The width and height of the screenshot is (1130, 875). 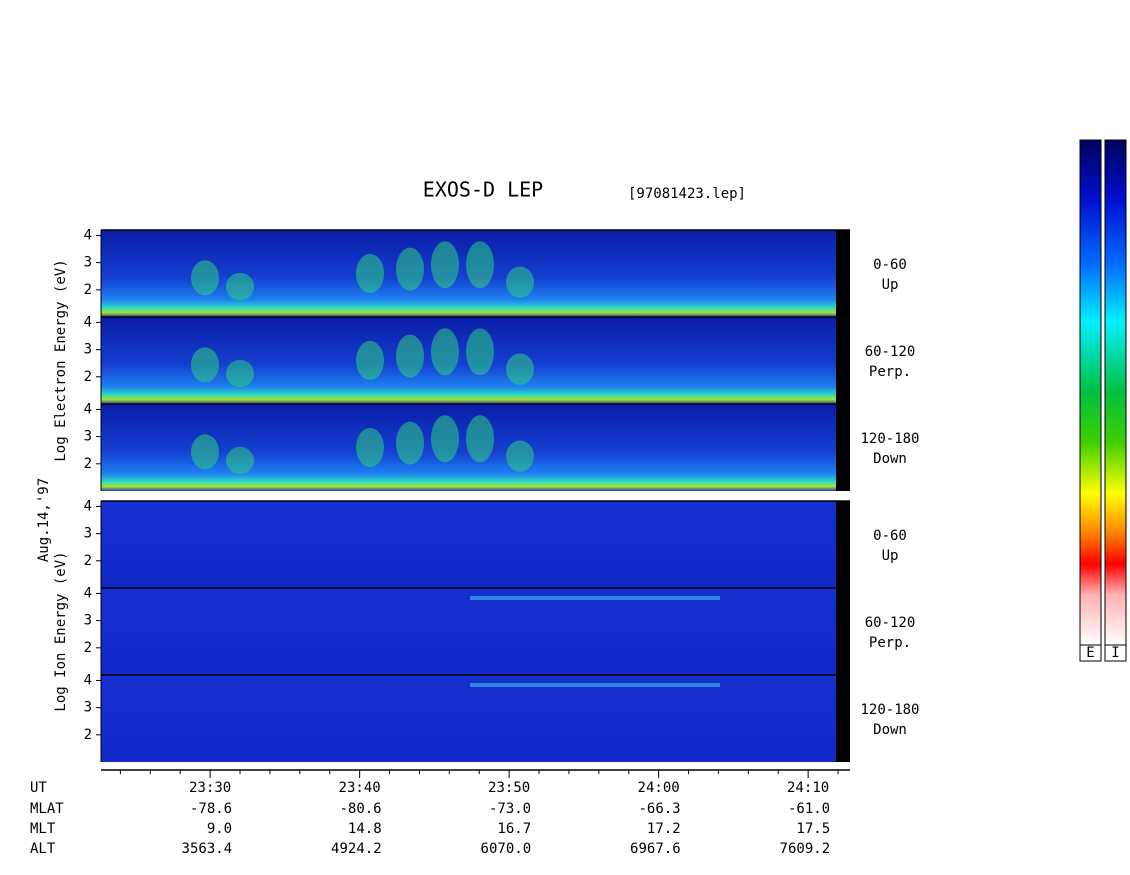 What do you see at coordinates (356, 849) in the screenshot?
I see `table-cell: 4924.2` at bounding box center [356, 849].